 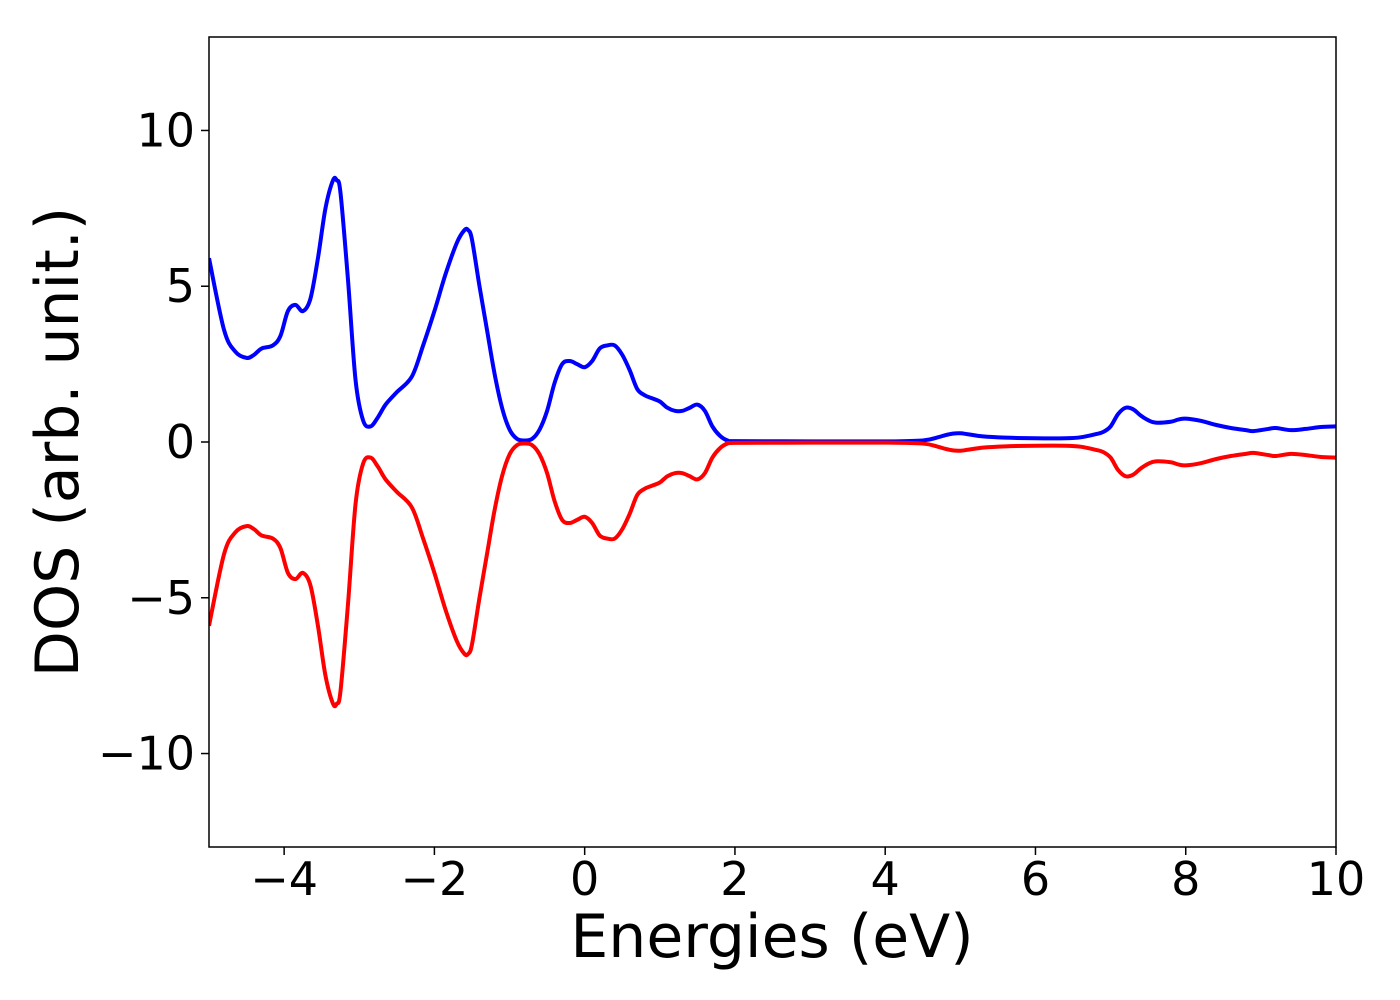 I want to click on x-axis-ticks: −4 −2 0 2 4 6 8 10, so click(x=807, y=876).